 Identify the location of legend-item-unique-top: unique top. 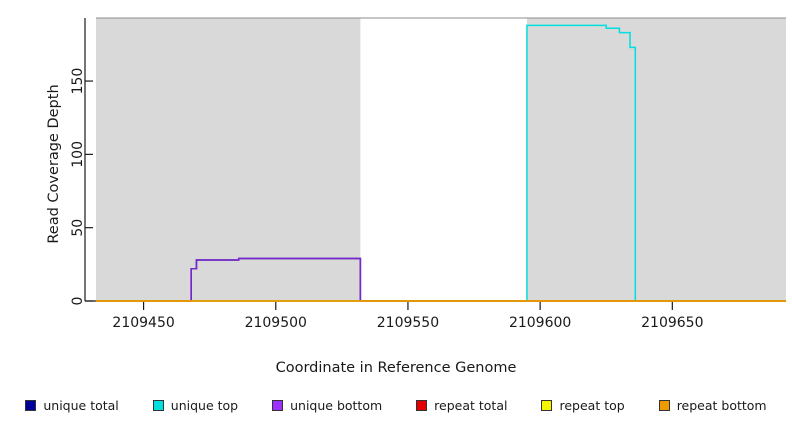
(195, 405).